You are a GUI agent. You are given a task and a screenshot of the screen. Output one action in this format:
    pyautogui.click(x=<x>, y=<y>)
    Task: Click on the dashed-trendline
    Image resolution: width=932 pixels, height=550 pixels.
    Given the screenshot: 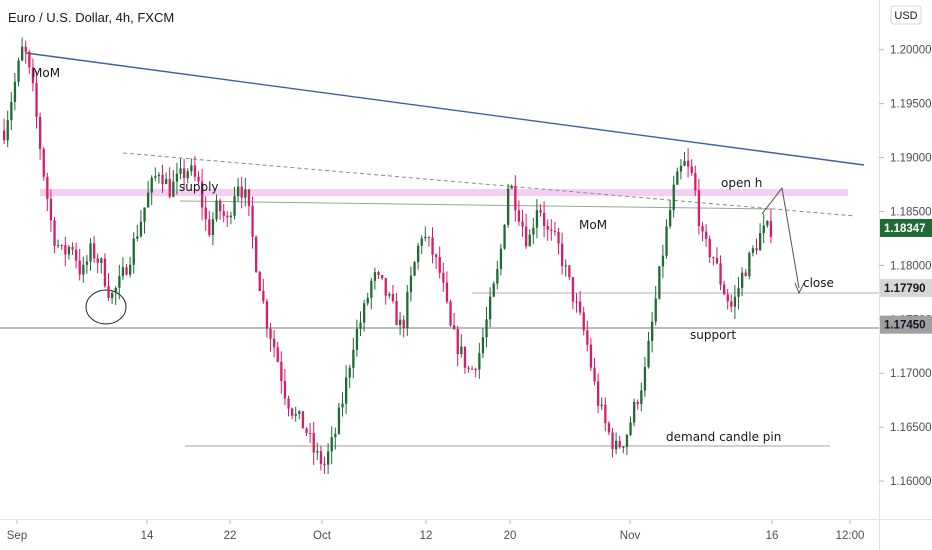 What is the action you would take?
    pyautogui.click(x=489, y=184)
    